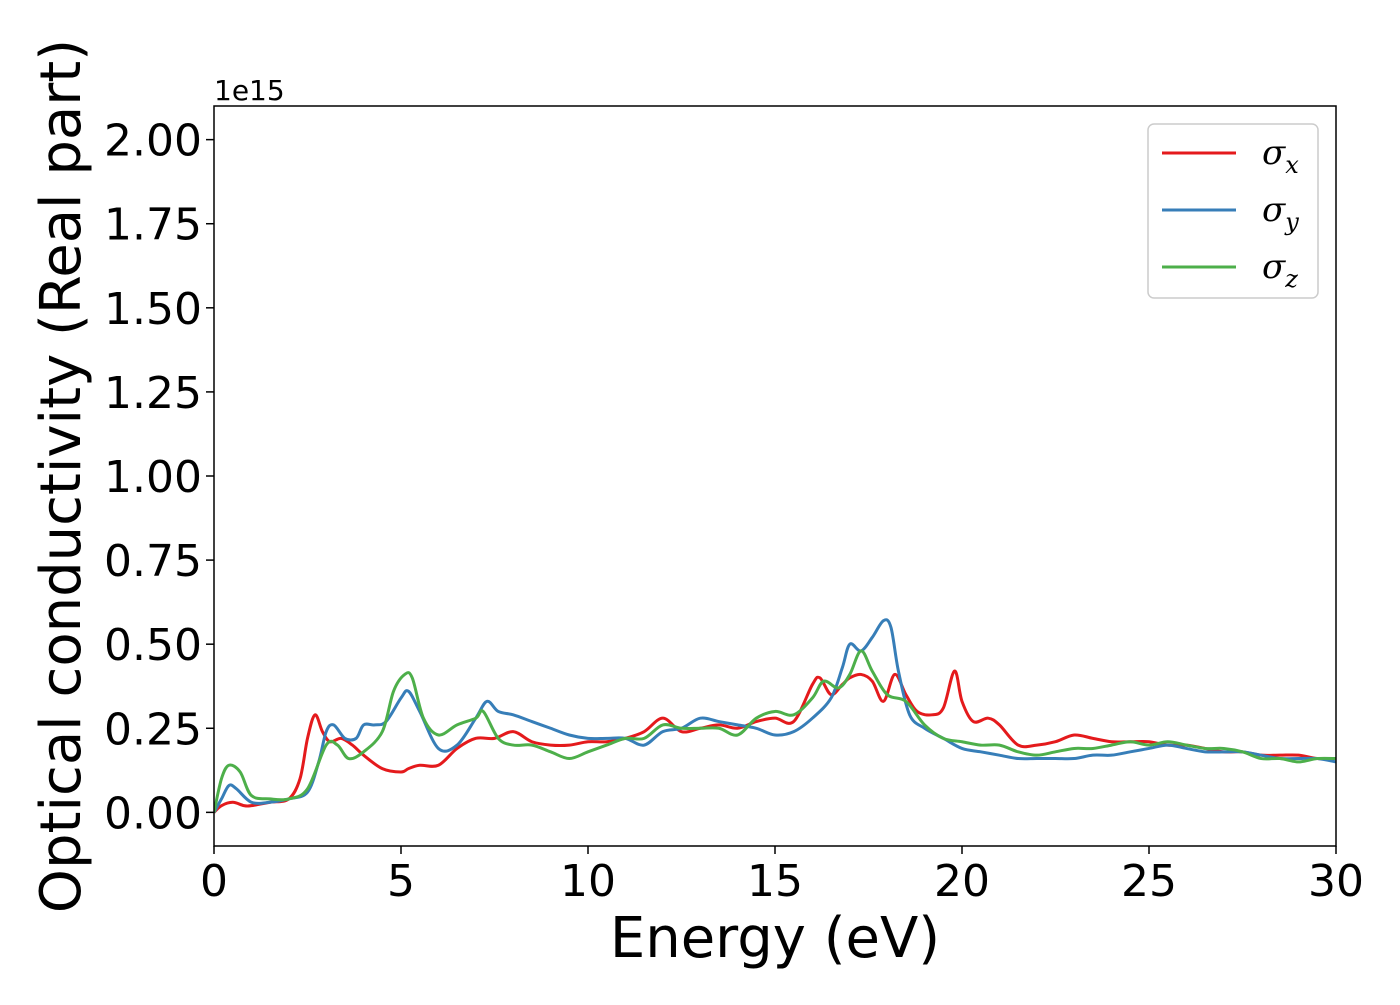 Image resolution: width=1400 pixels, height=1005 pixels. Describe the element at coordinates (214, 881) in the screenshot. I see `x-tick-label: 0` at that location.